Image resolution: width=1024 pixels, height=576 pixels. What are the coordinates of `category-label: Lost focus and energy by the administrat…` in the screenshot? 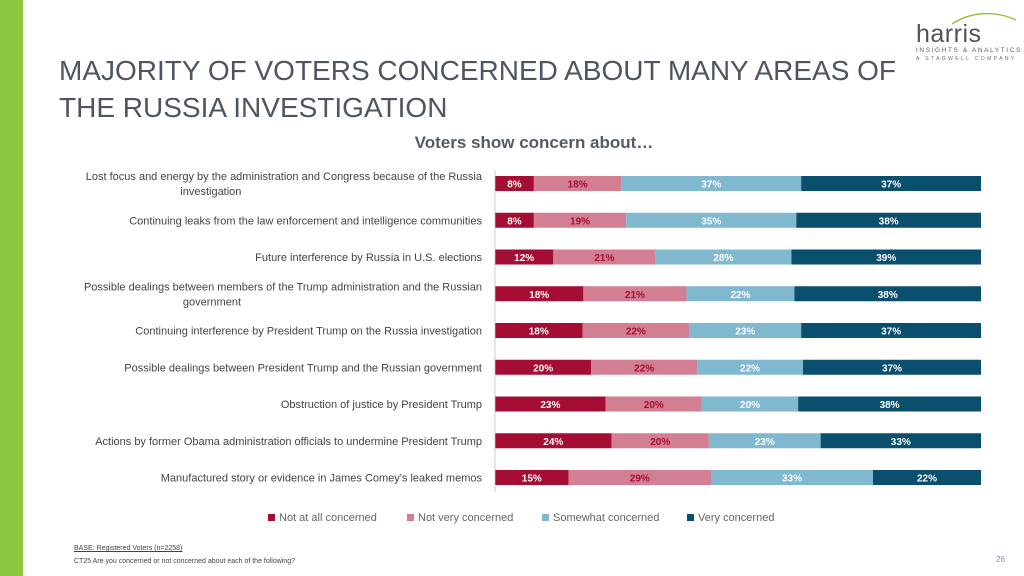 It's located at (284, 184).